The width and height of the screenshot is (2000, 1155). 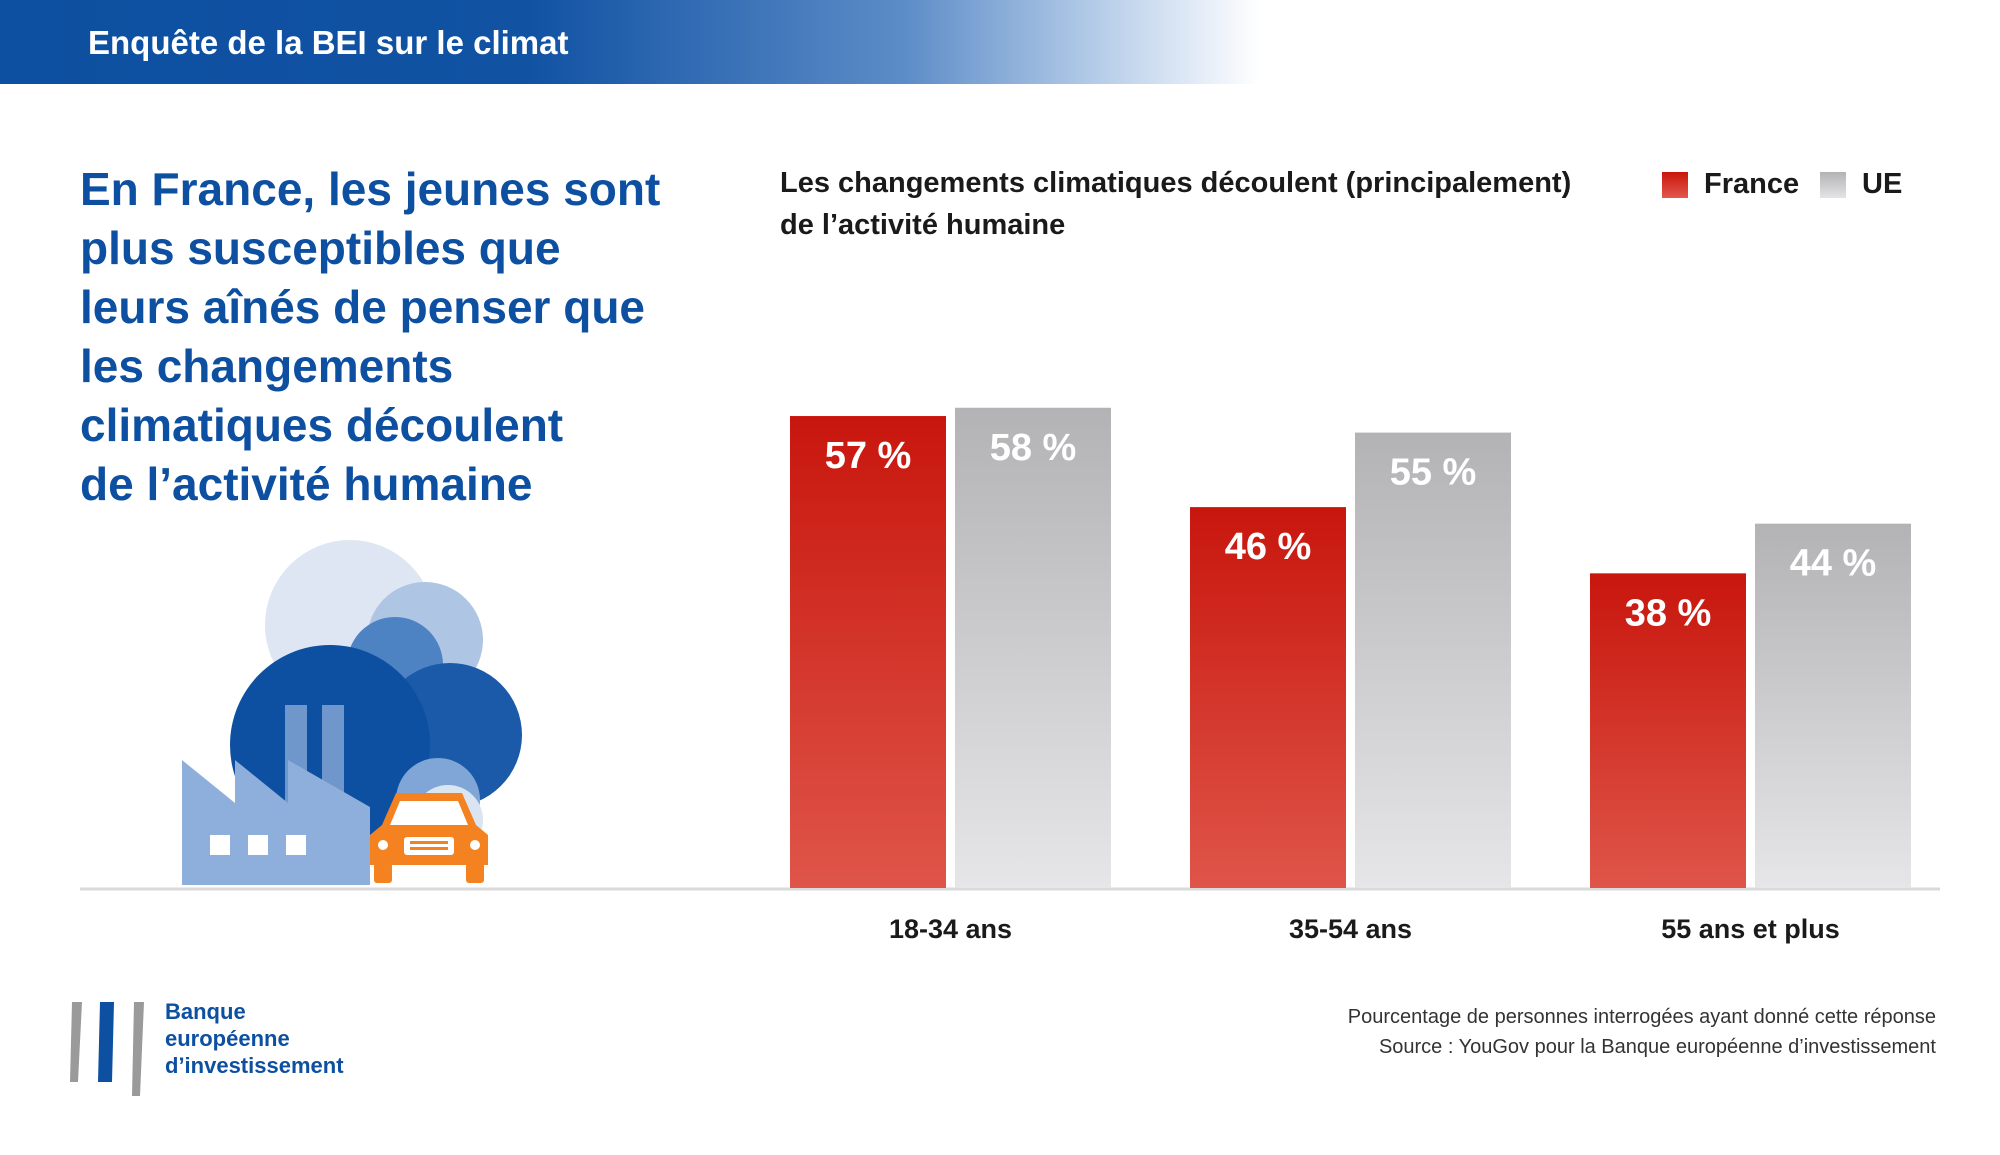 I want to click on headline-line: de l’activité humaine, so click(x=306, y=484).